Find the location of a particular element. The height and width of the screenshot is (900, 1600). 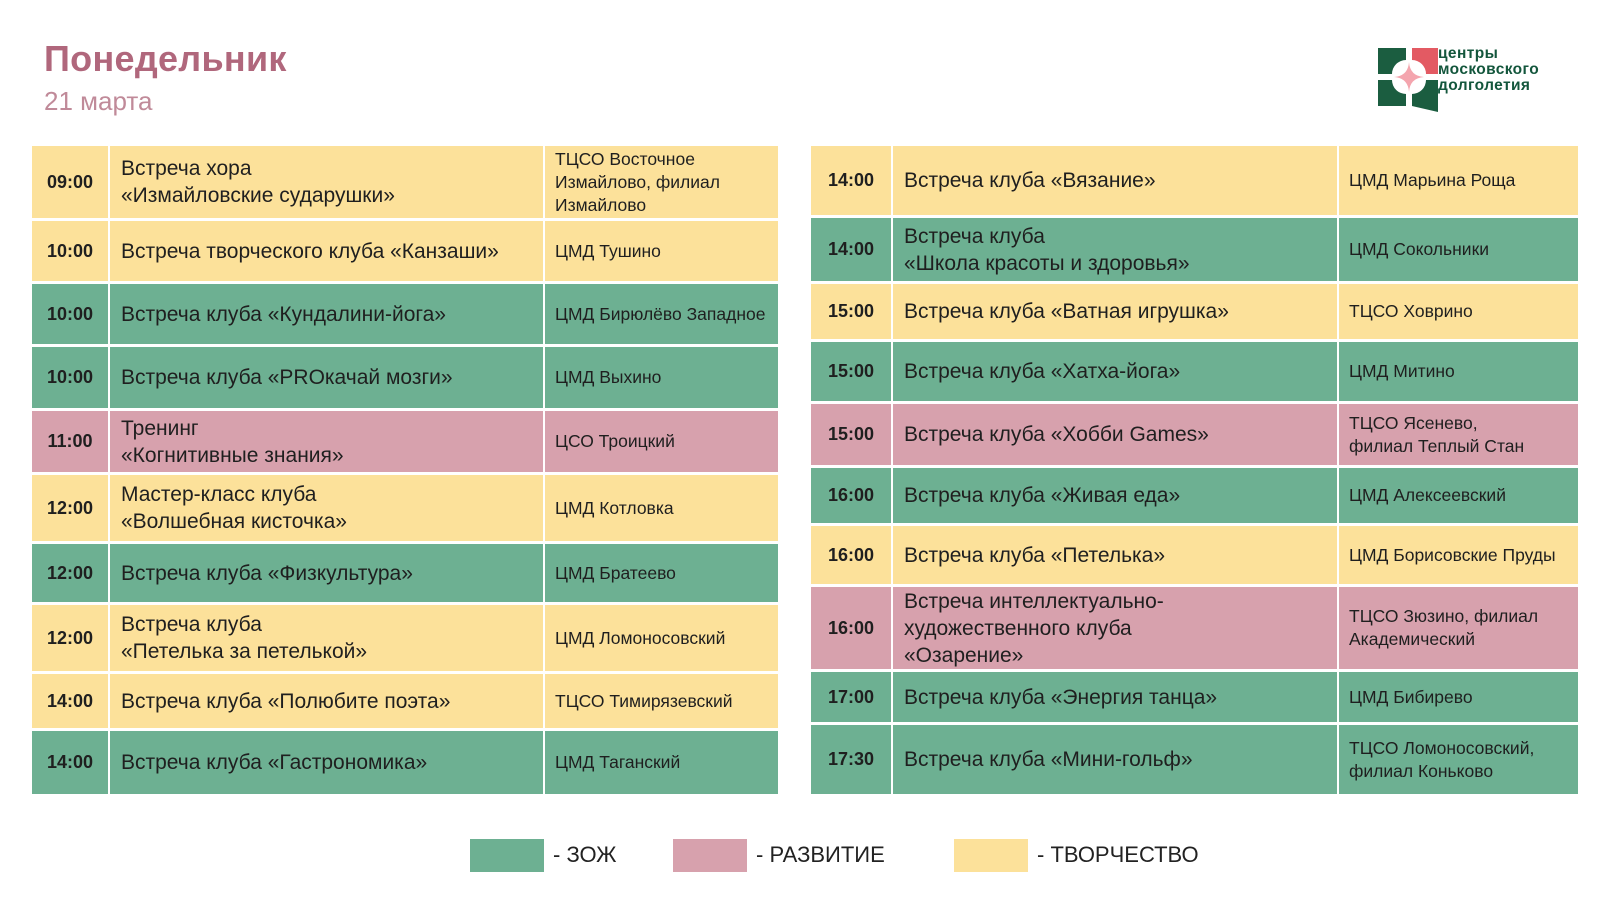

event-venue: ТЦСО Зюзино, филиал Академический is located at coordinates (1458, 628).